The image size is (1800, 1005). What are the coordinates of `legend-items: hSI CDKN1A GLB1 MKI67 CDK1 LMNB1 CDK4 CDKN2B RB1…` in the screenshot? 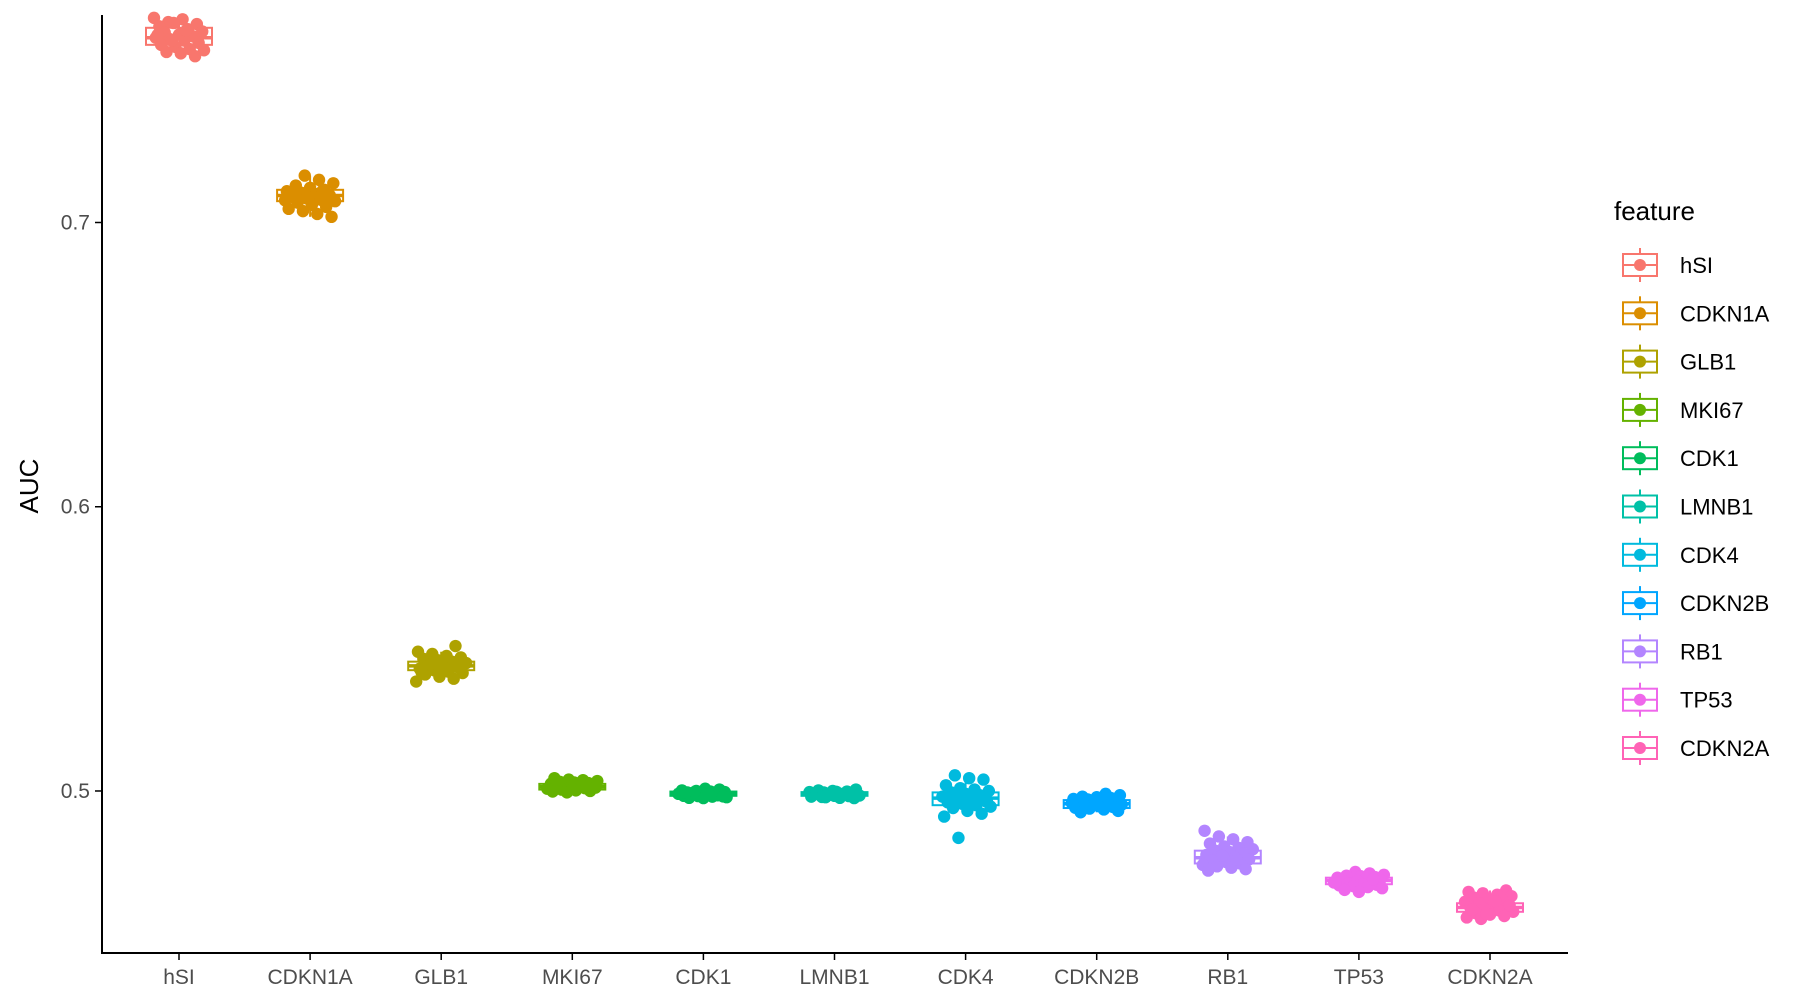 It's located at (1696, 506).